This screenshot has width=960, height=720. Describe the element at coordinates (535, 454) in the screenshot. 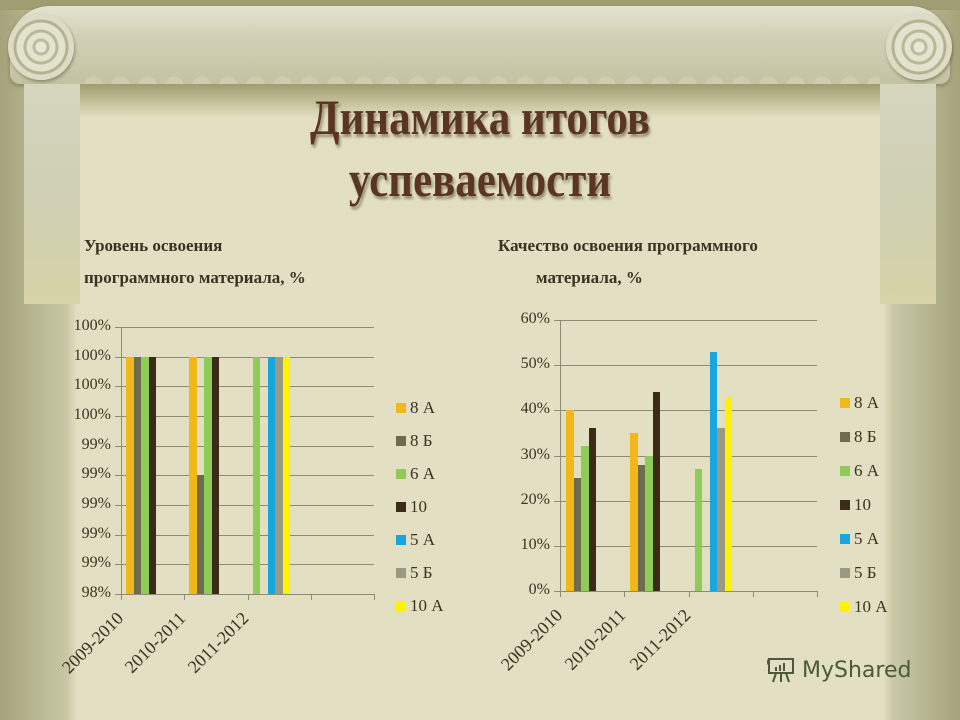

I see `y-tick-label: 30%` at that location.